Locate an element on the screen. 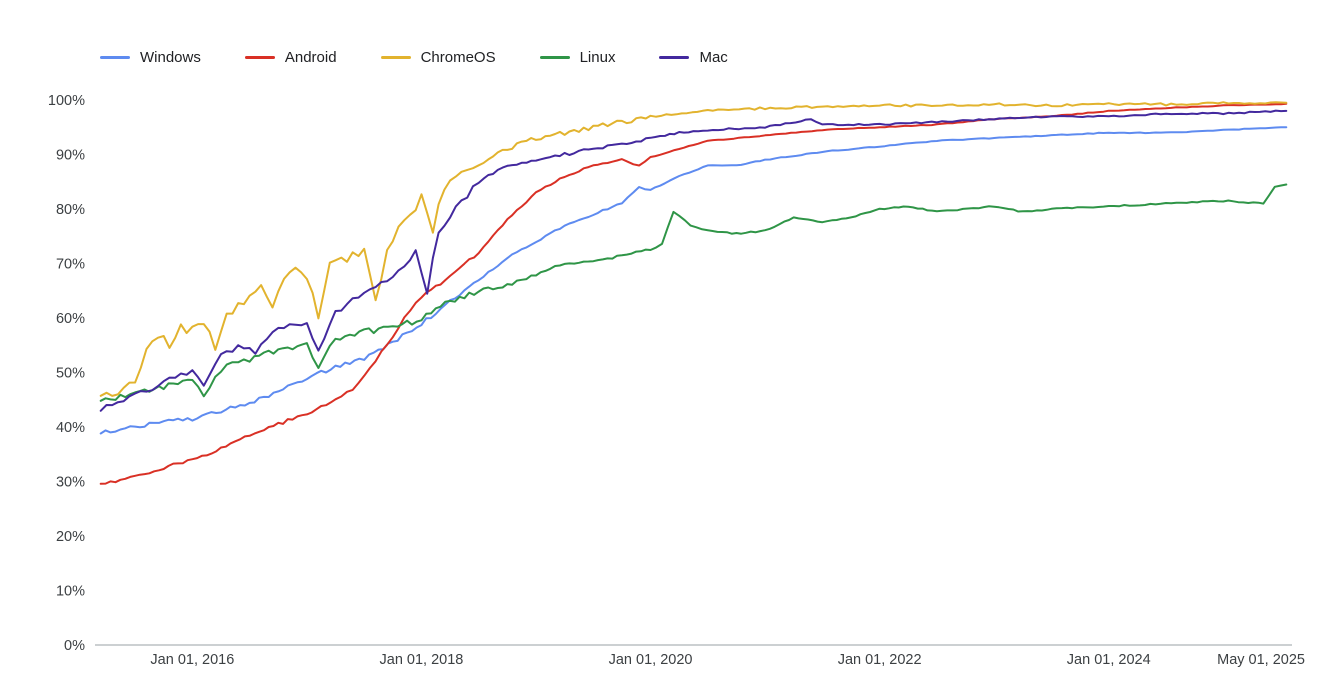 The image size is (1329, 675). y-axis-tick-label: 40% is located at coordinates (70, 428).